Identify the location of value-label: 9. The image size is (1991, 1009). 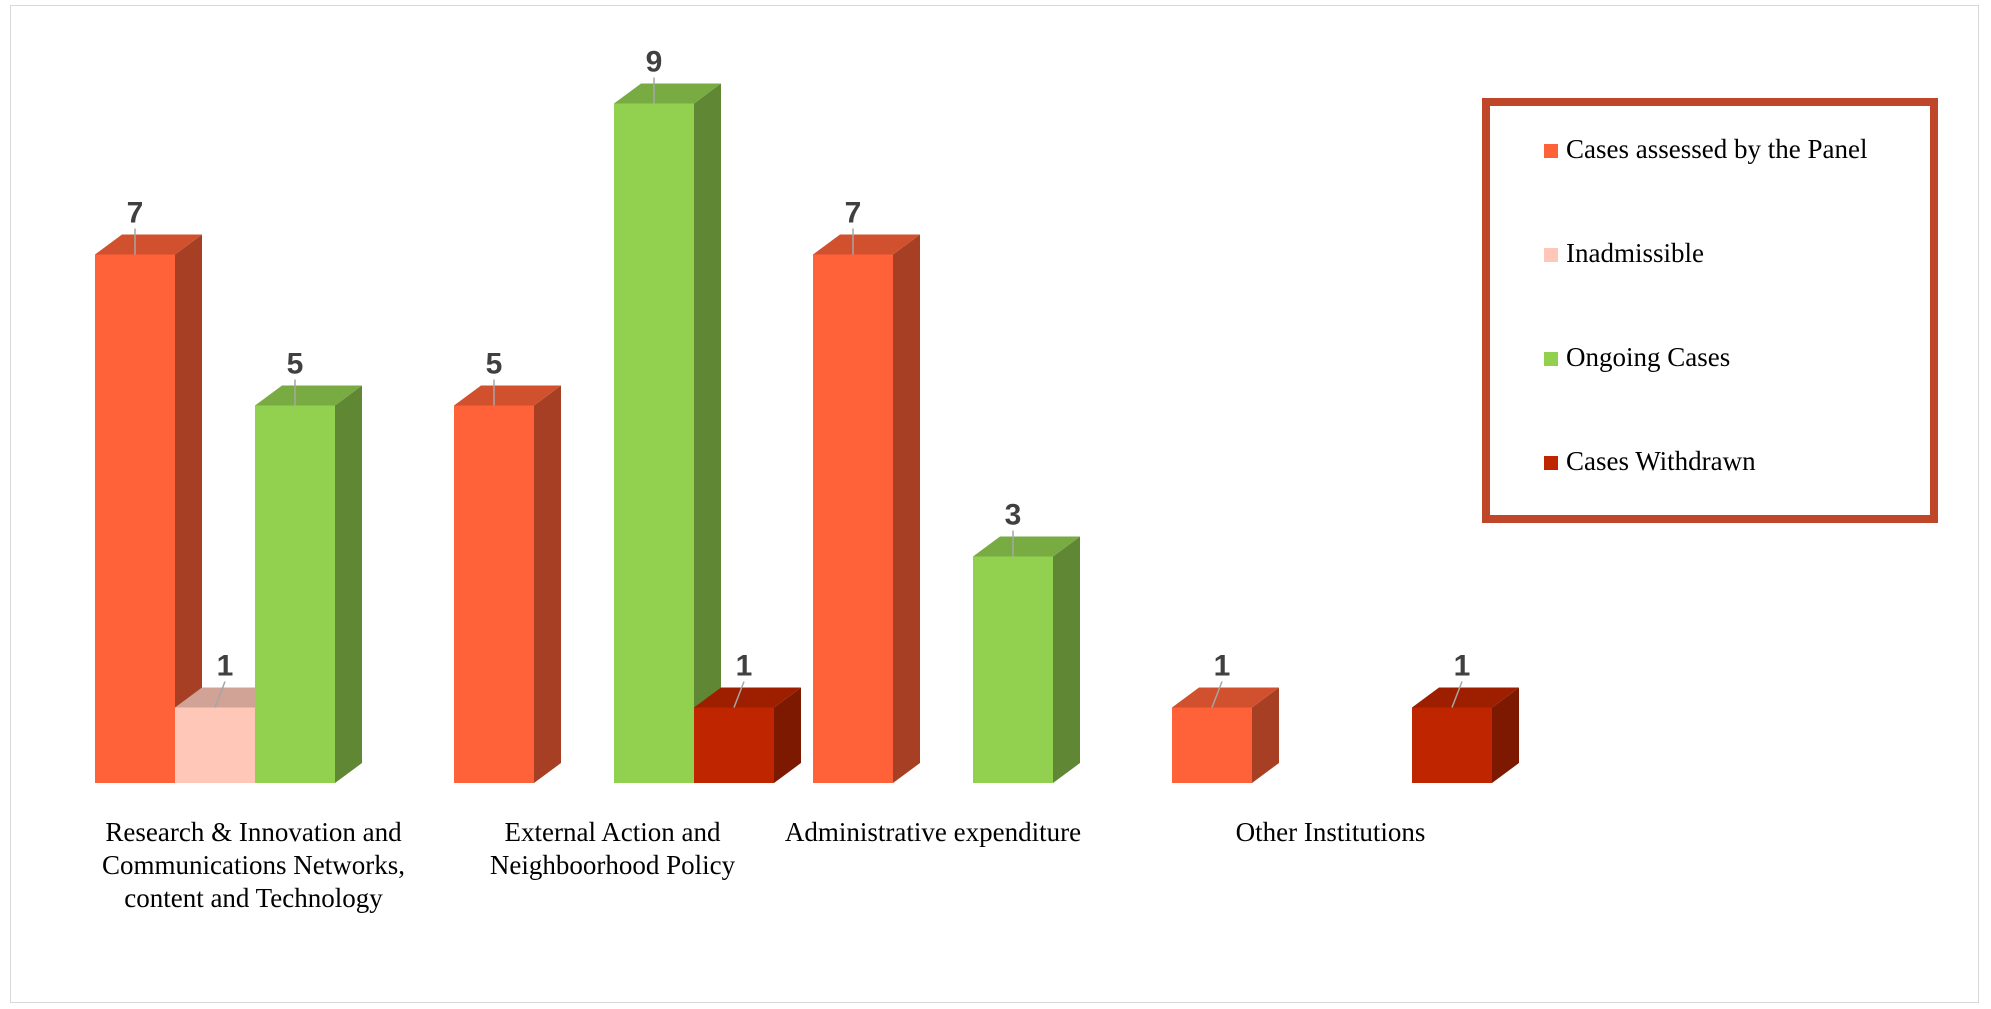
(654, 62).